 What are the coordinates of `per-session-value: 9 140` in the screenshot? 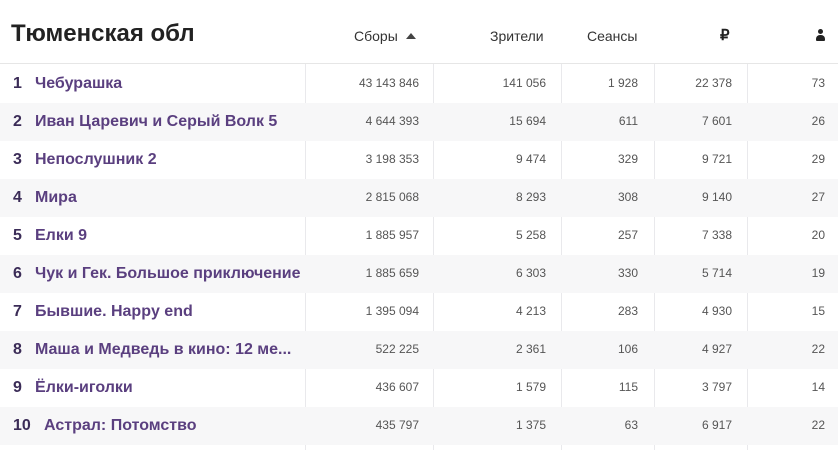 It's located at (716, 197).